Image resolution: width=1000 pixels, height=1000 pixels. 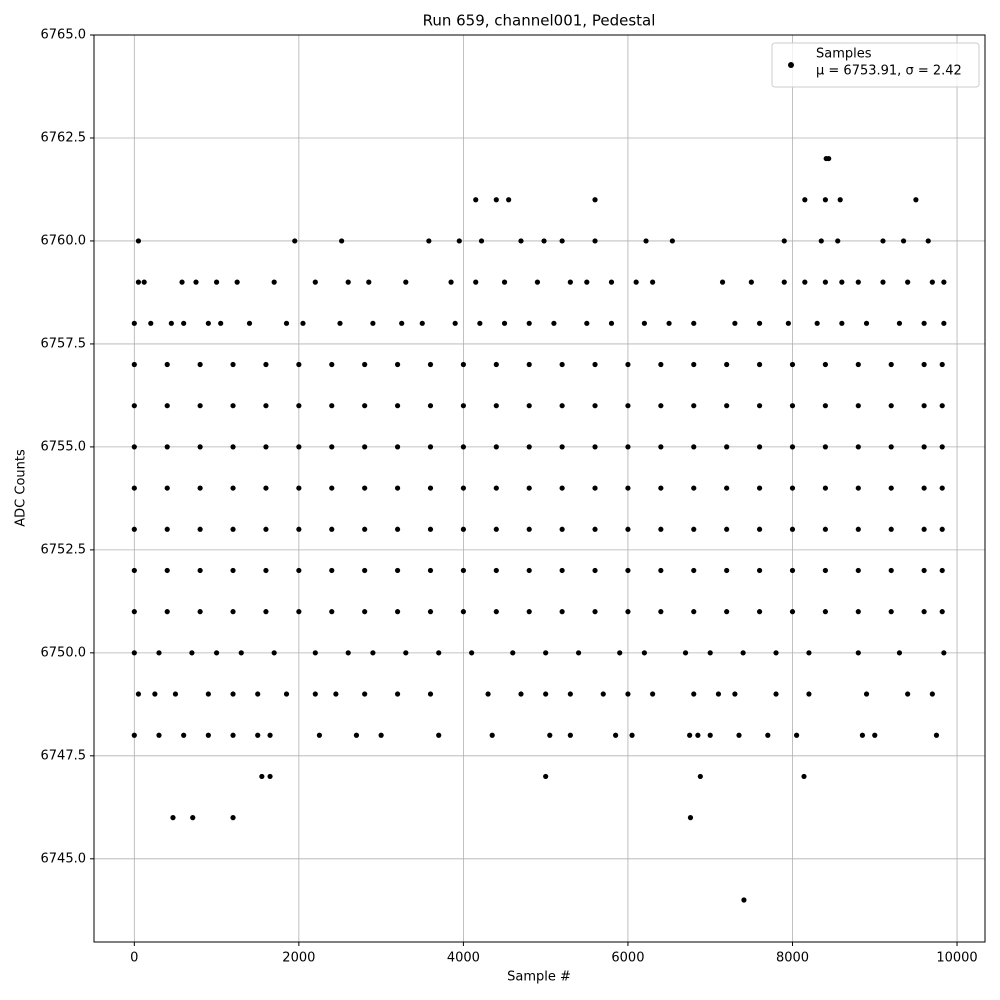 I want to click on y-tick-label: 6765.0, so click(x=64, y=35).